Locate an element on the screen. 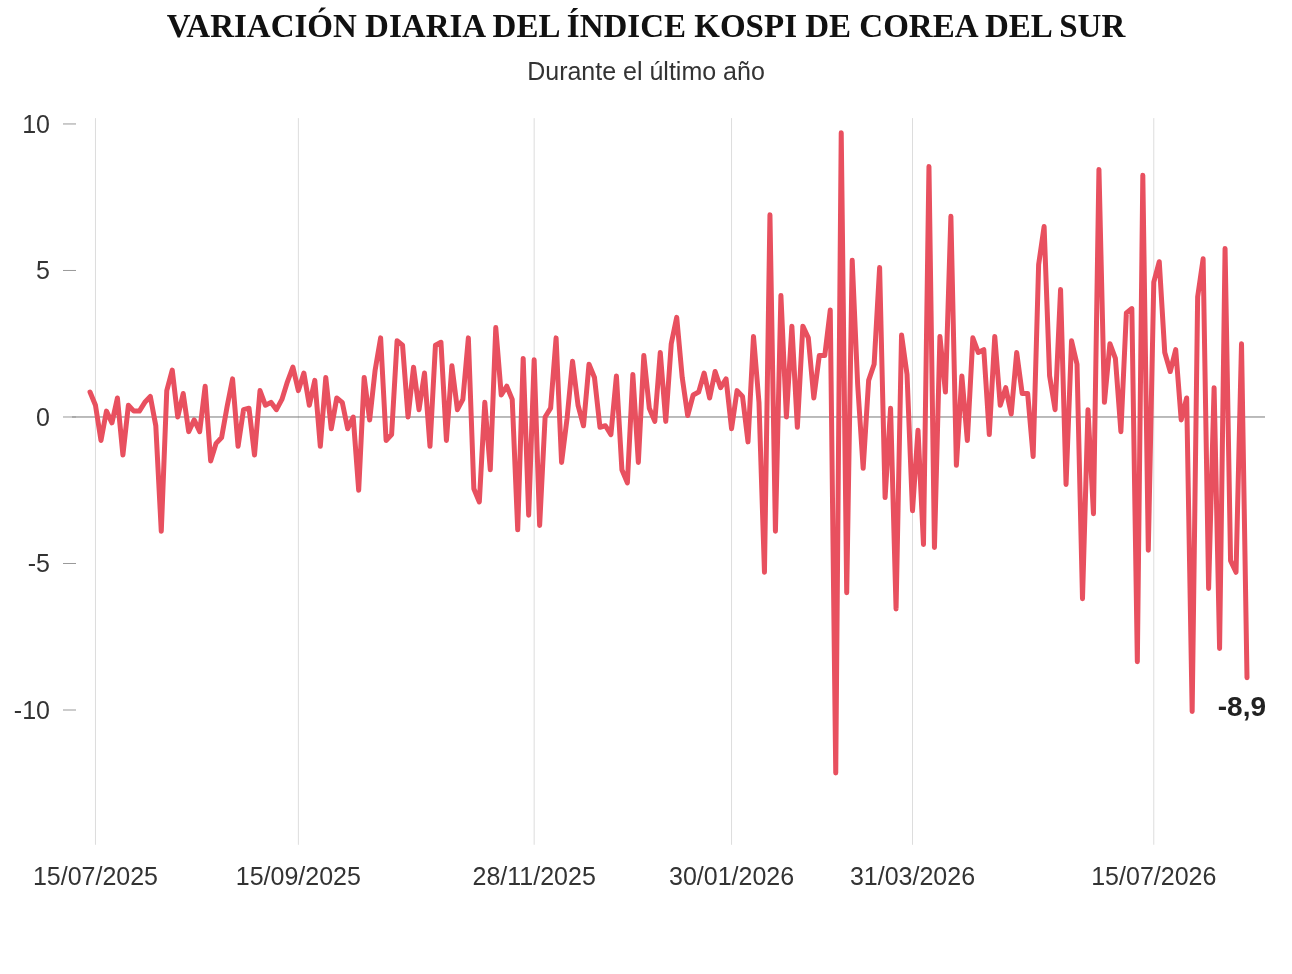 This screenshot has height=974, width=1292. x-tick-label: 30/01/2026 is located at coordinates (732, 876).